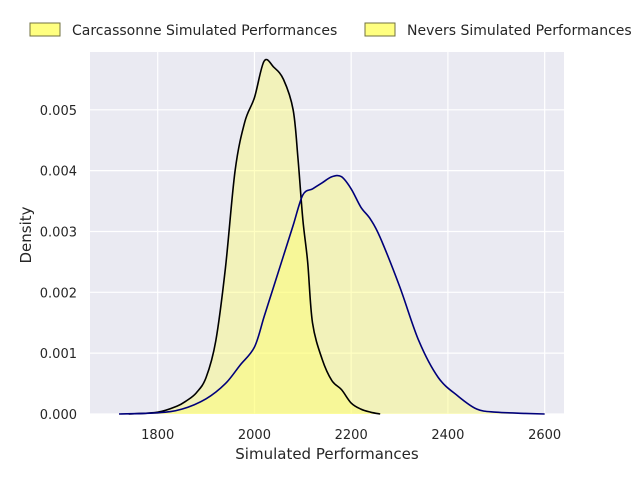 This screenshot has width=640, height=480. Describe the element at coordinates (26, 234) in the screenshot. I see `y-axis-label: Density` at that location.